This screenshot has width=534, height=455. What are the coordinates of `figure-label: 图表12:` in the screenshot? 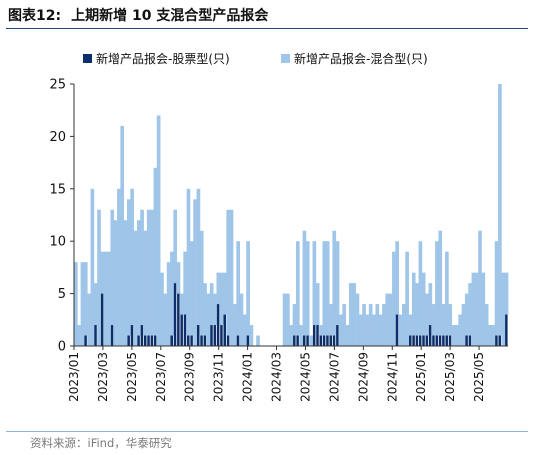 It's located at (35, 16).